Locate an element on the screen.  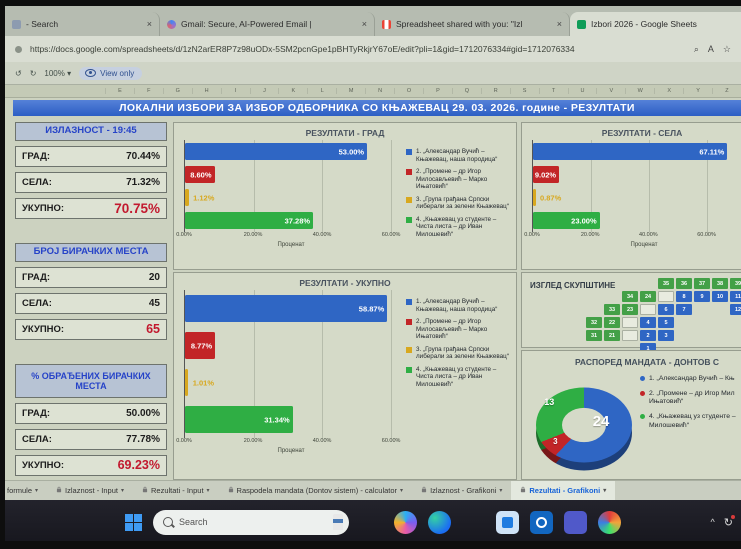
sync-alert-icon: ↻ is located at coordinates (729, 521).